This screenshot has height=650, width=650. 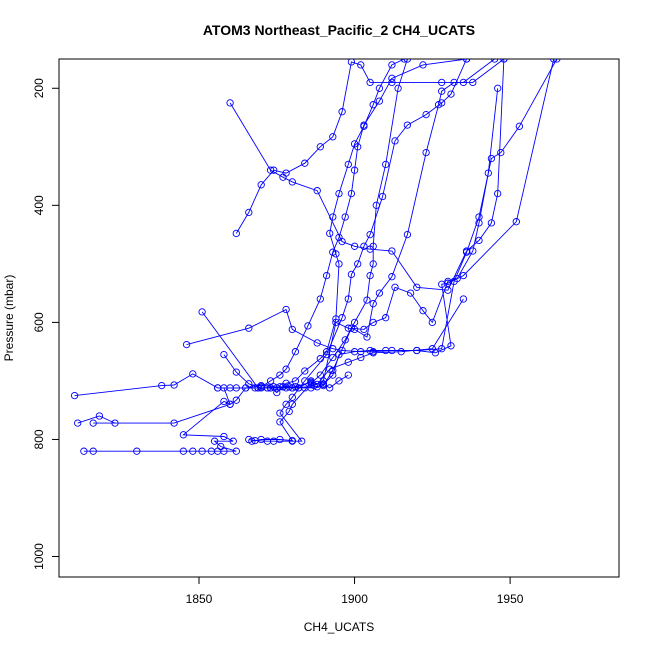 What do you see at coordinates (354, 599) in the screenshot?
I see `x-tick-label: 1900` at bounding box center [354, 599].